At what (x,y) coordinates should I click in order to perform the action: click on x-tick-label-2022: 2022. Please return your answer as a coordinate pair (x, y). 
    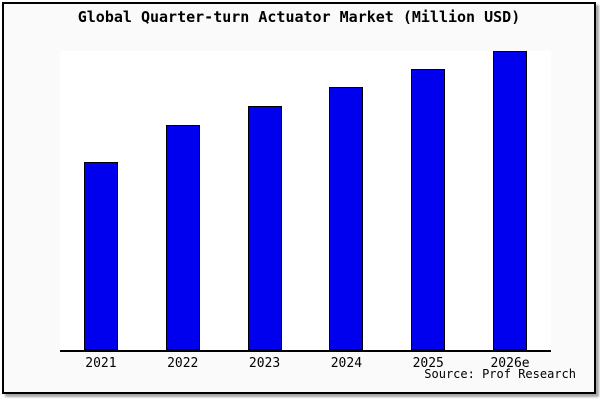
    Looking at the image, I should click on (183, 363).